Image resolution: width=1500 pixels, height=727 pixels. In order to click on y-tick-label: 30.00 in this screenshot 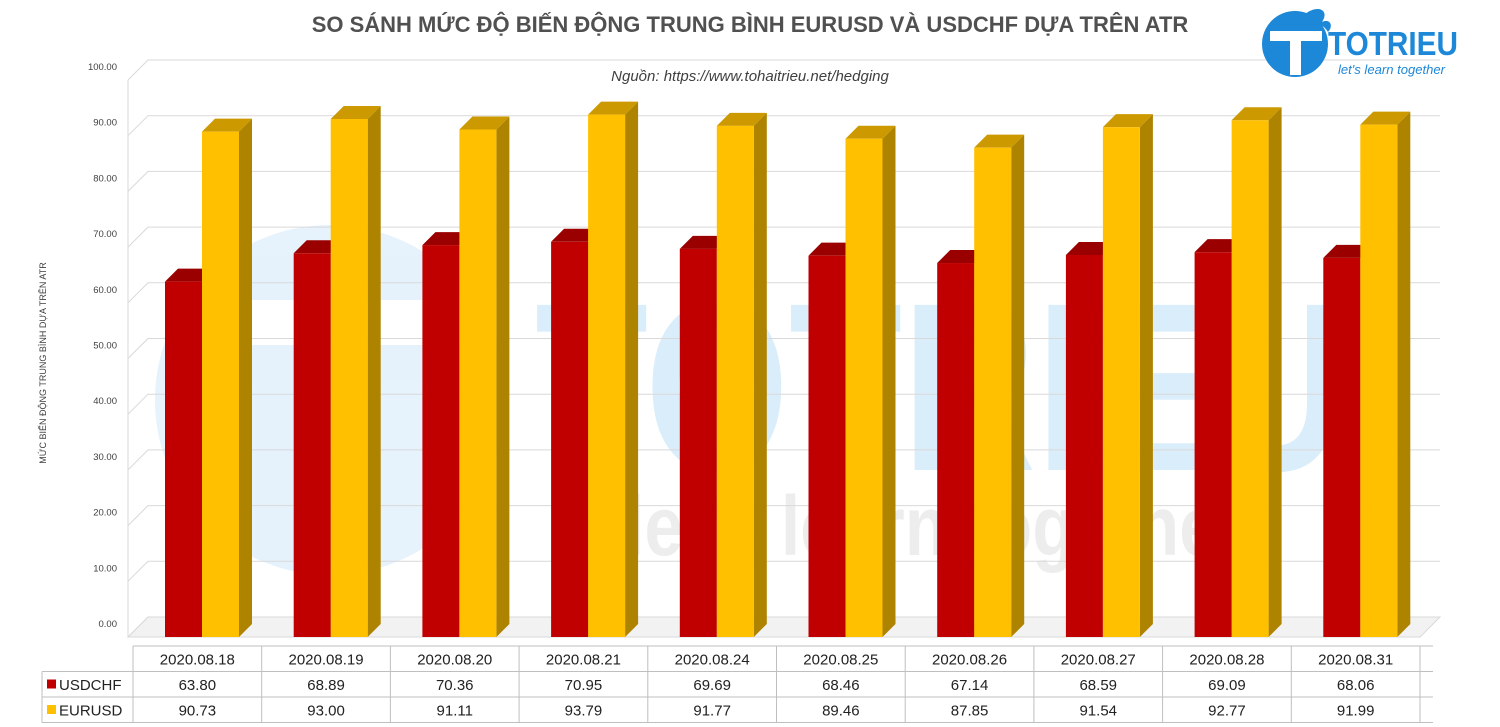, I will do `click(105, 457)`.